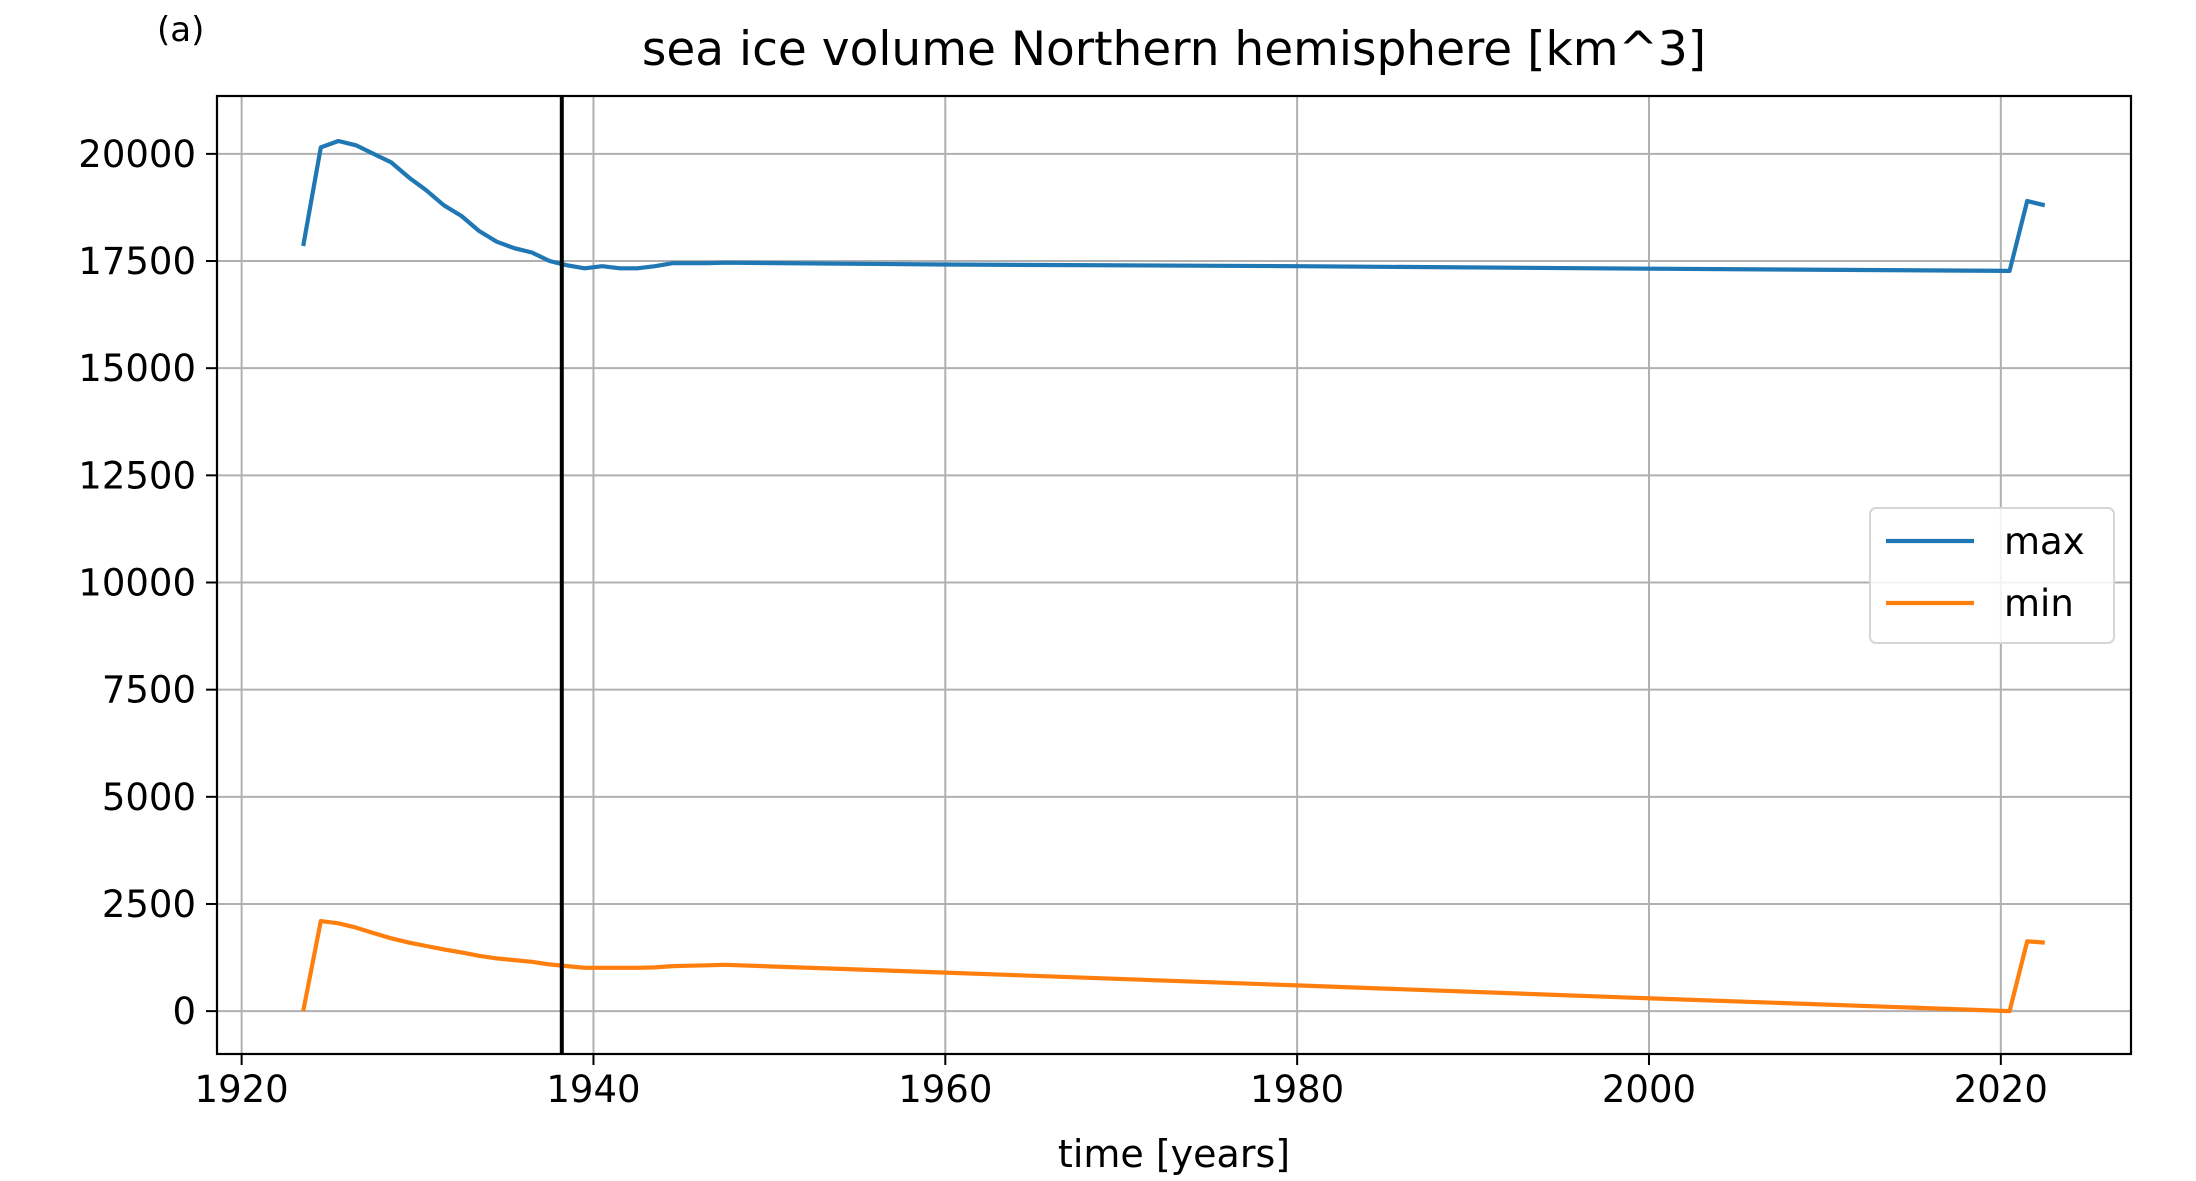 This screenshot has width=2196, height=1181. I want to click on y-tick-label: 7500, so click(149, 690).